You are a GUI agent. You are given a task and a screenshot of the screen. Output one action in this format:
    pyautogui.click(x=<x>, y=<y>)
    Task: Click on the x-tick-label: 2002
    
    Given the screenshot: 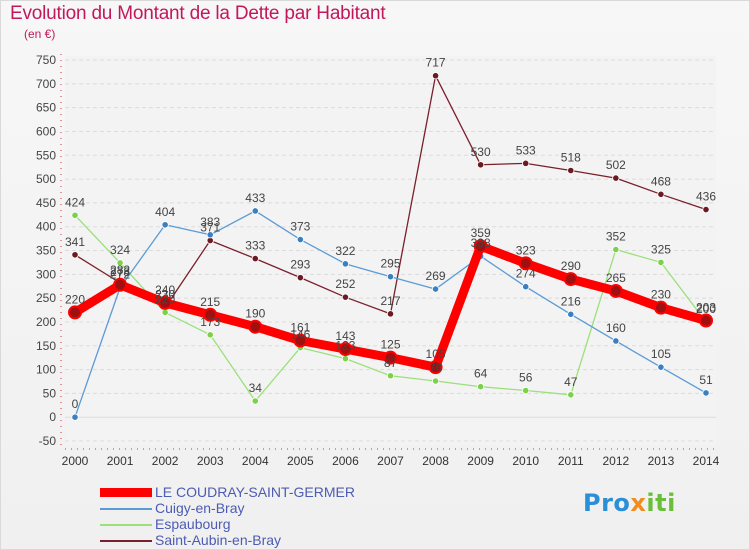 What is the action you would take?
    pyautogui.click(x=165, y=461)
    